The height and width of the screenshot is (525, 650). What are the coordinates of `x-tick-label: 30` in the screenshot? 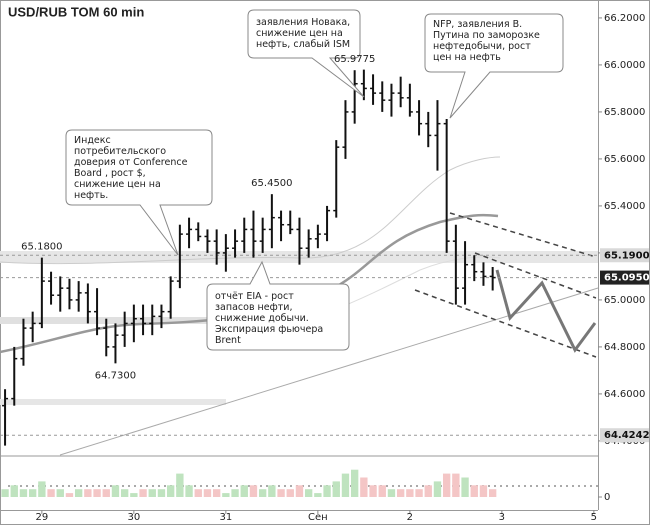 It's located at (133, 517).